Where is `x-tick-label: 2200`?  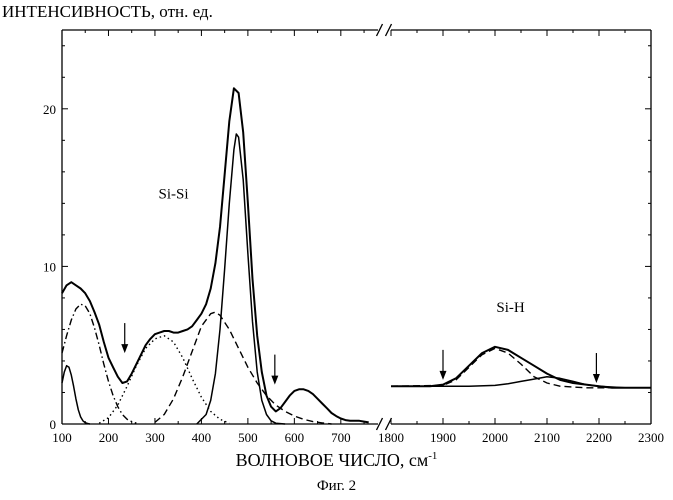 x-tick-label: 2200 is located at coordinates (599, 437).